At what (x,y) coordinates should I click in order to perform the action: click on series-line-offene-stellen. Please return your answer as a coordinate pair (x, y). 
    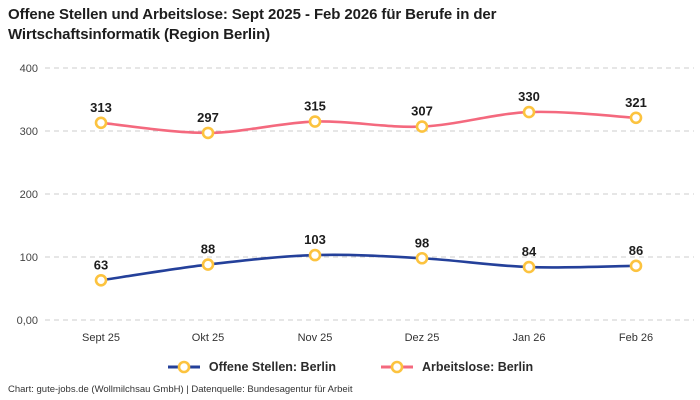
    Looking at the image, I should click on (368, 267).